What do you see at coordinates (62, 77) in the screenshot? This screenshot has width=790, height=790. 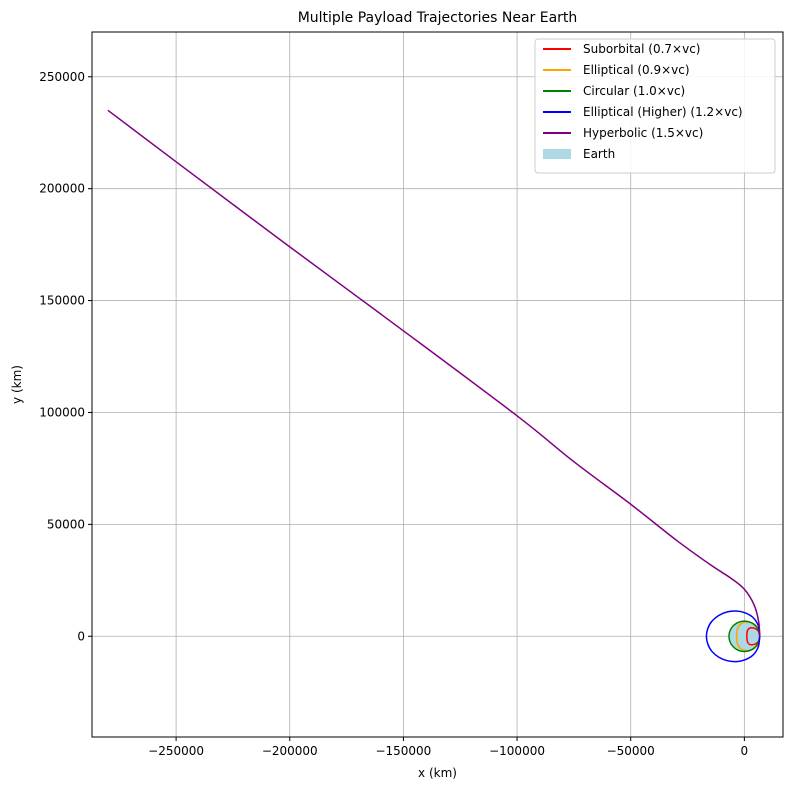 I see `y-tick-label: 250000` at bounding box center [62, 77].